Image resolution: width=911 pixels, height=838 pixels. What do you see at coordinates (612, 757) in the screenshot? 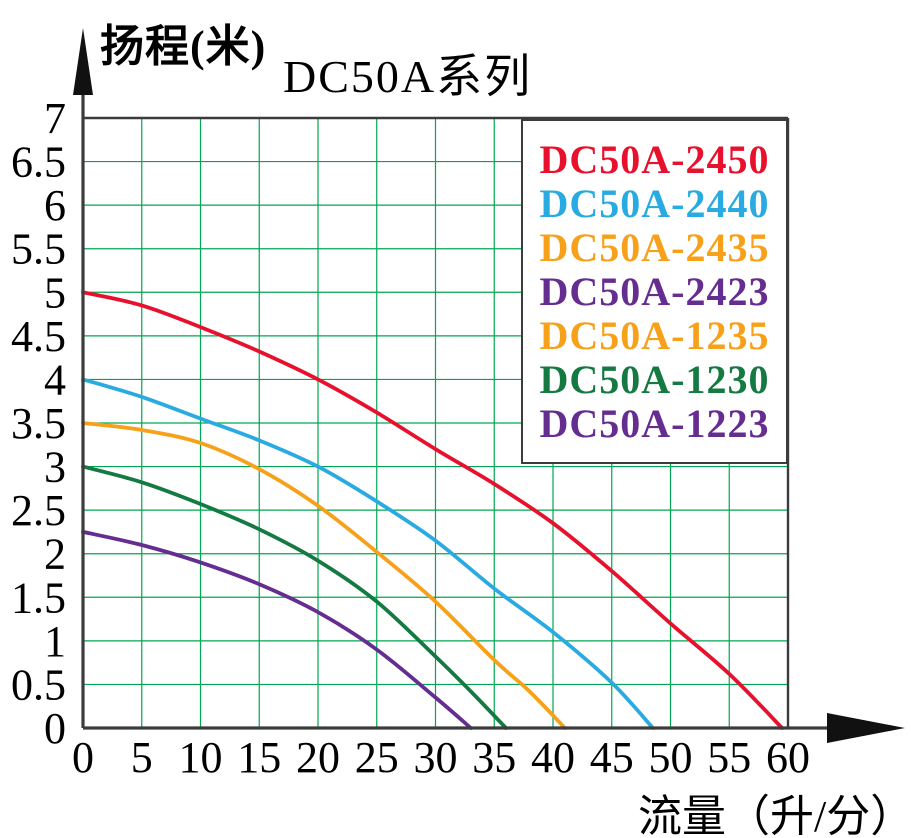
I see `x-tick-label: 45` at bounding box center [612, 757].